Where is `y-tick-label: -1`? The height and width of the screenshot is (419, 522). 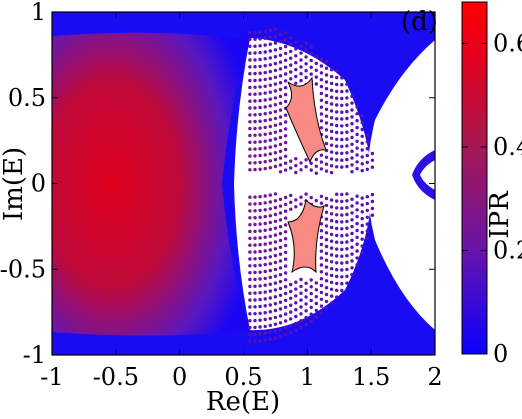 y-tick-label: -1 is located at coordinates (34, 355).